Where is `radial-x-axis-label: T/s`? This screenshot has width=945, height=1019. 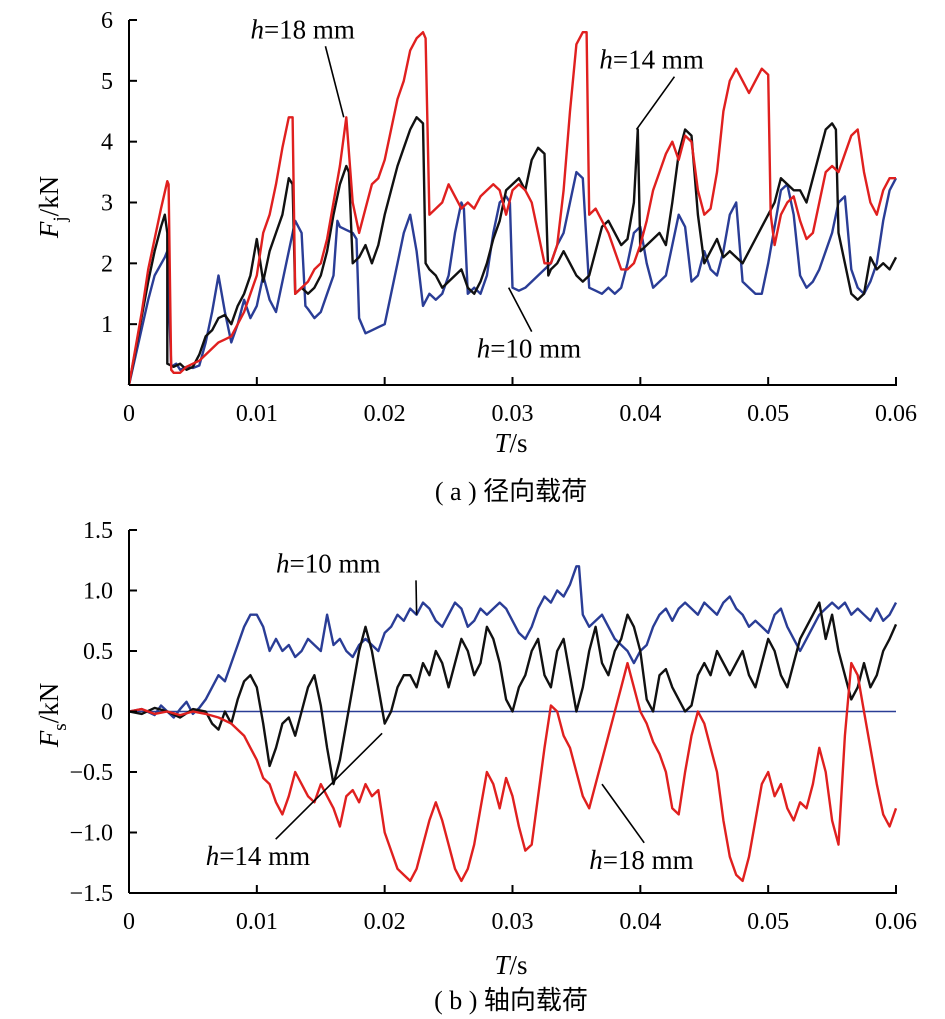
radial-x-axis-label: T/s is located at coordinates (510, 443).